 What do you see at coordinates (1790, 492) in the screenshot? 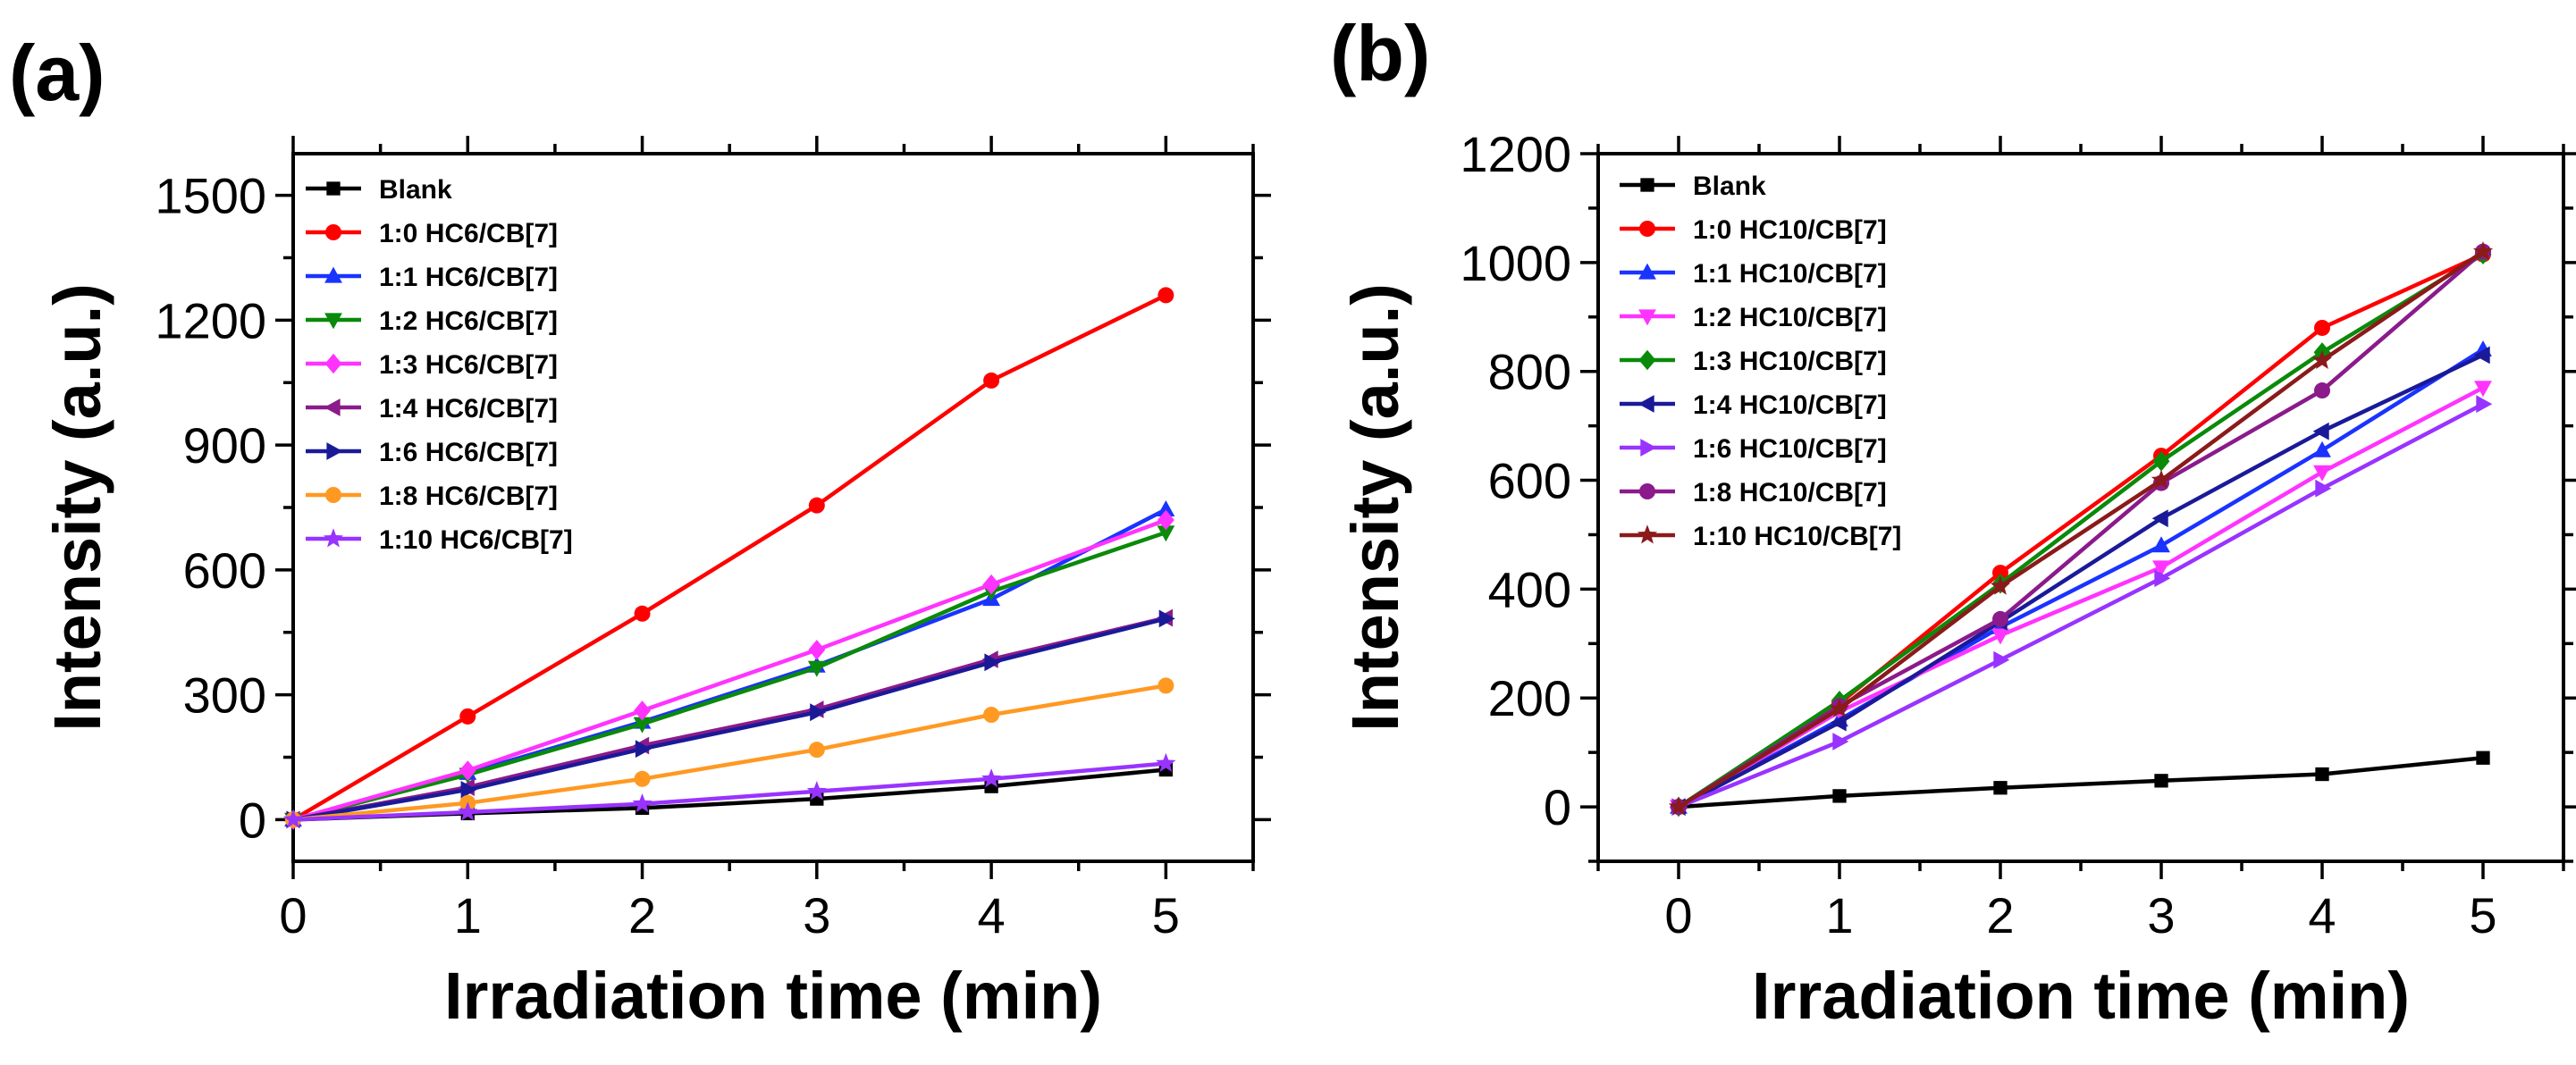
I see `b-legend-item-label: 1:8 HC10/CB[7]` at bounding box center [1790, 492].